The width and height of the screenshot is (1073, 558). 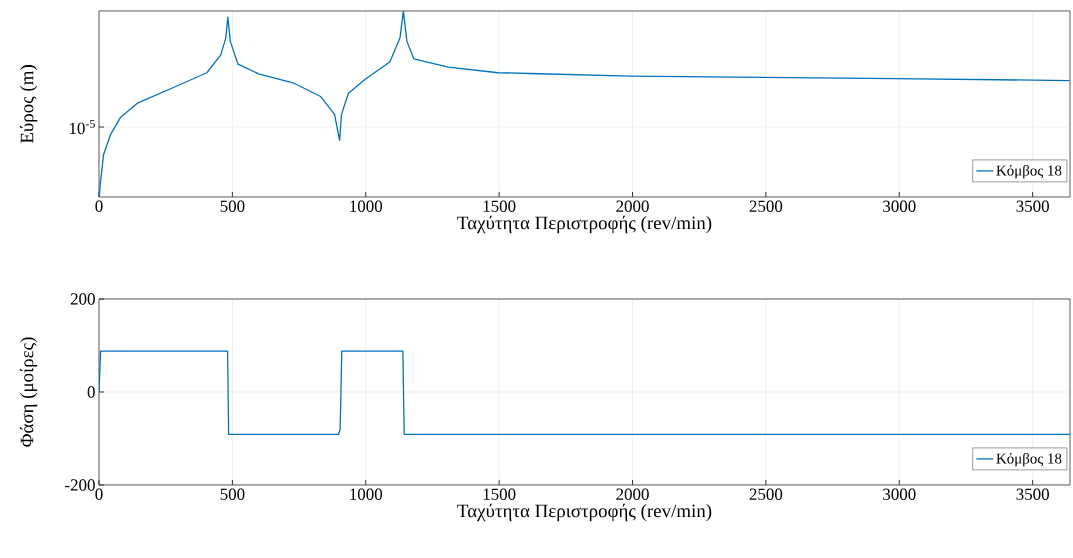 What do you see at coordinates (28, 104) in the screenshot?
I see `y-axis-title: Εύρος (m)` at bounding box center [28, 104].